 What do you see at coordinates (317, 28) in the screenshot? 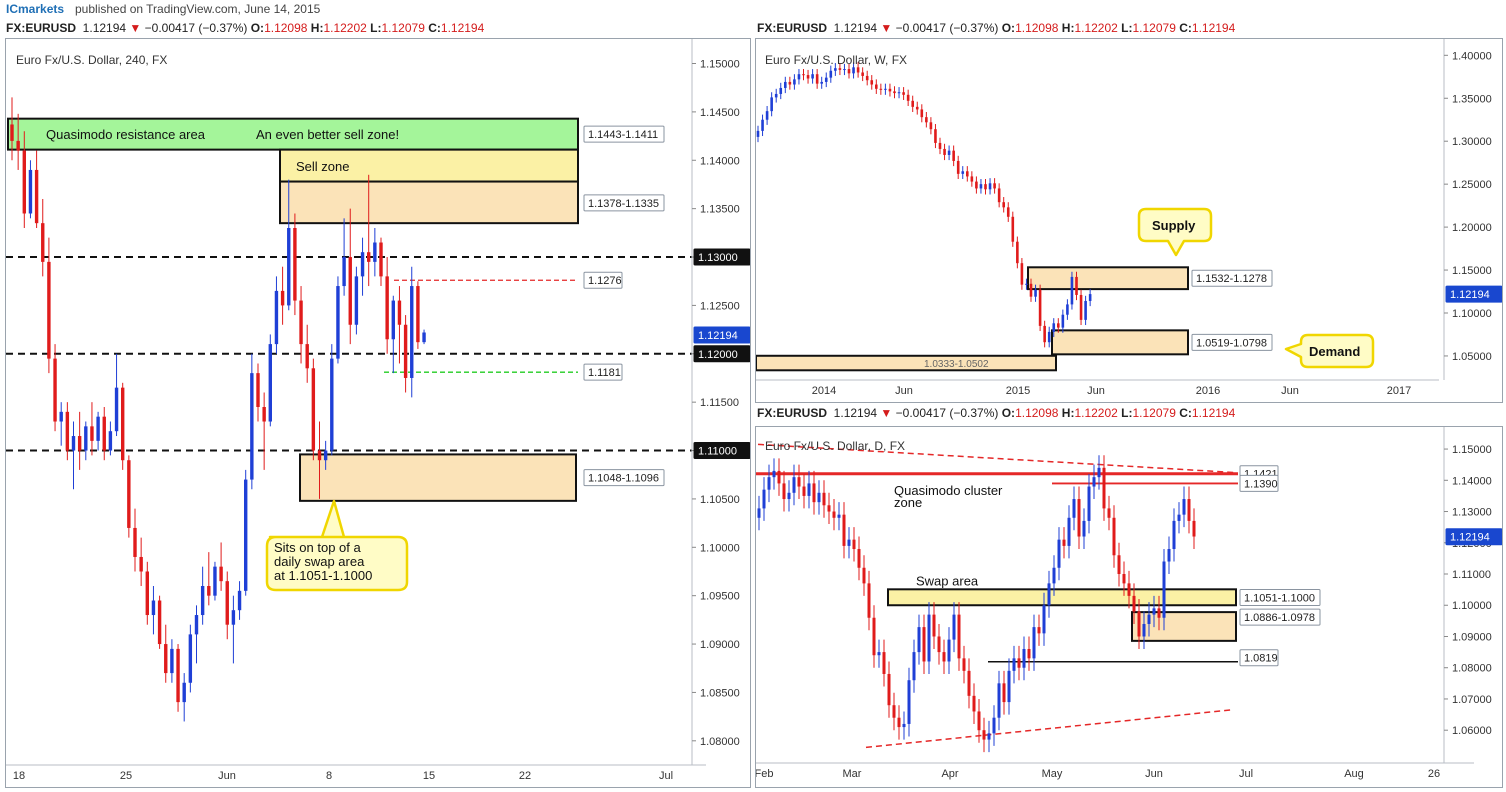
I see `h4-quote-high-label: H:` at bounding box center [317, 28].